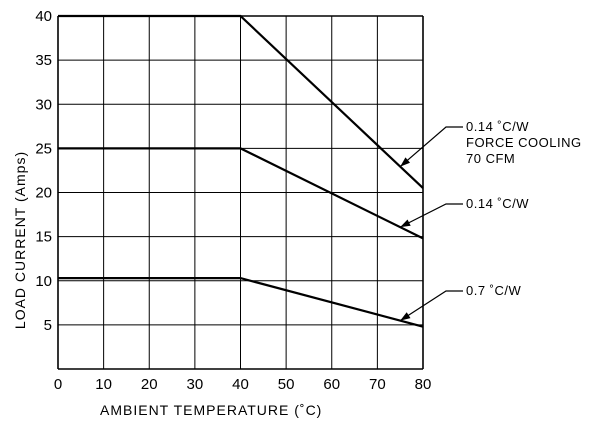 The width and height of the screenshot is (605, 421). I want to click on x-tick-label: 20, so click(149, 384).